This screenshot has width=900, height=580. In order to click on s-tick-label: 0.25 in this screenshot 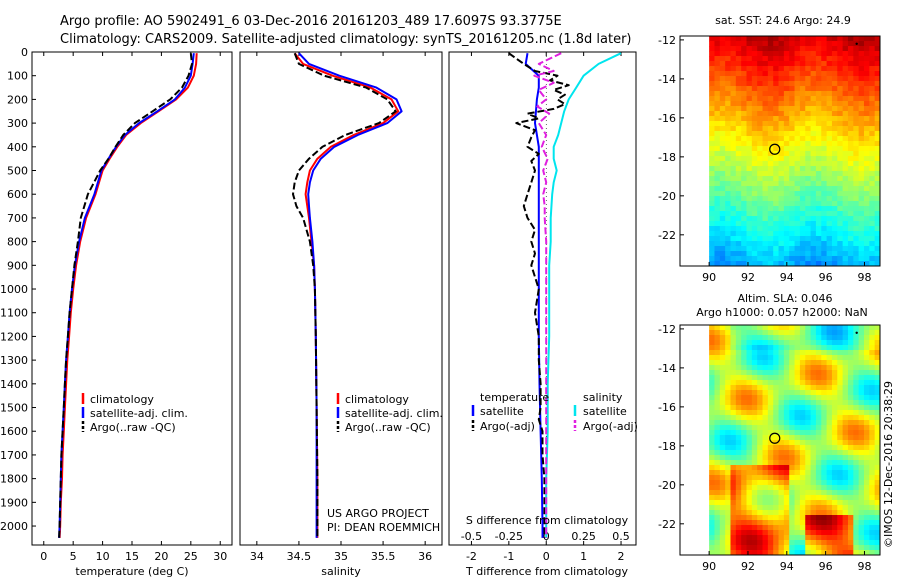, I will do `click(583, 536)`.